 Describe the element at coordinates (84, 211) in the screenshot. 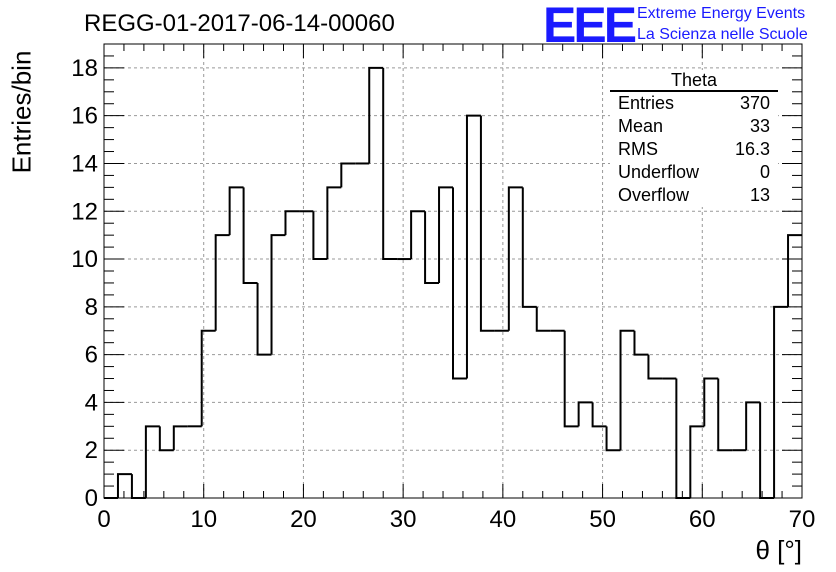

I see `y-tick-label: 12` at that location.